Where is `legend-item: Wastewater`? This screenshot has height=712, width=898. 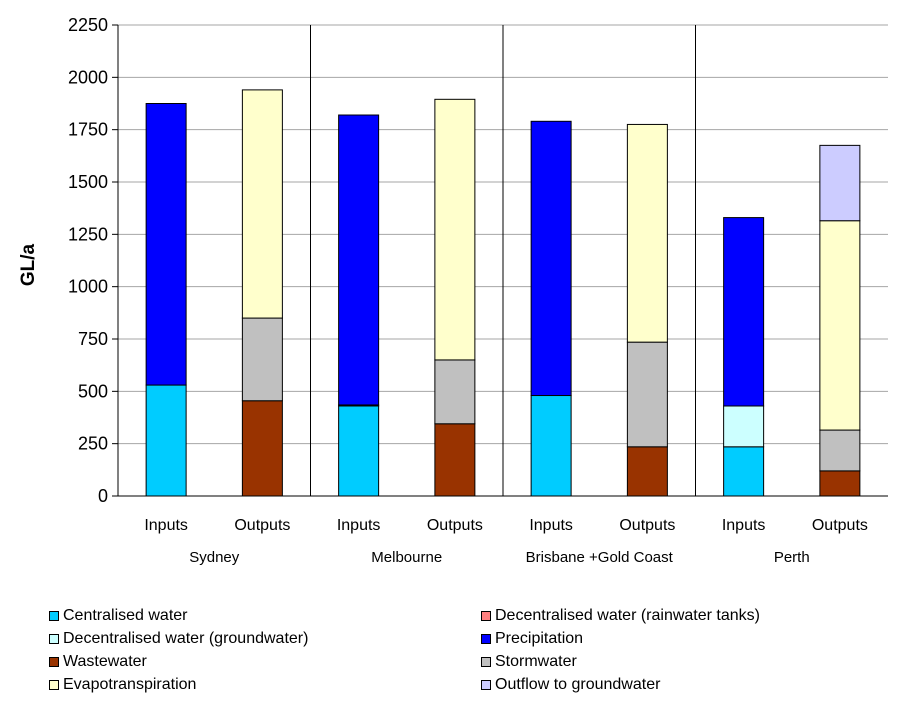
legend-item: Wastewater is located at coordinates (98, 662).